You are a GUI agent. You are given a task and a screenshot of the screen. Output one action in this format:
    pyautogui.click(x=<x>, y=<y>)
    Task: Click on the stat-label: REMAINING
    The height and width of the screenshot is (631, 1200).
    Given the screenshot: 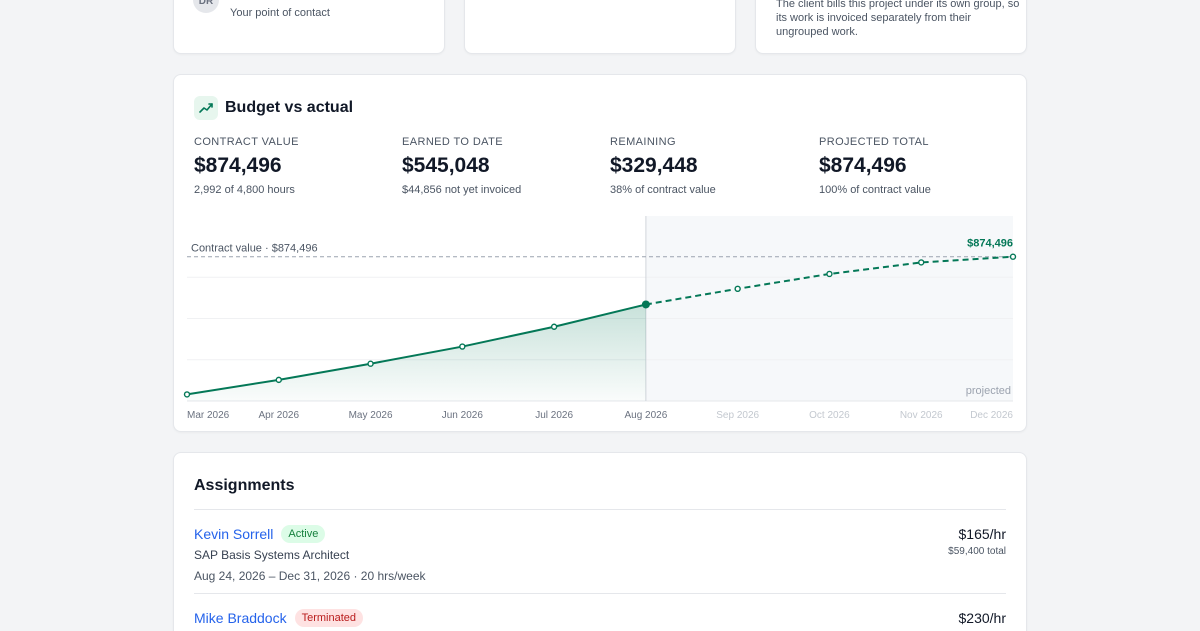 What is the action you would take?
    pyautogui.click(x=643, y=142)
    